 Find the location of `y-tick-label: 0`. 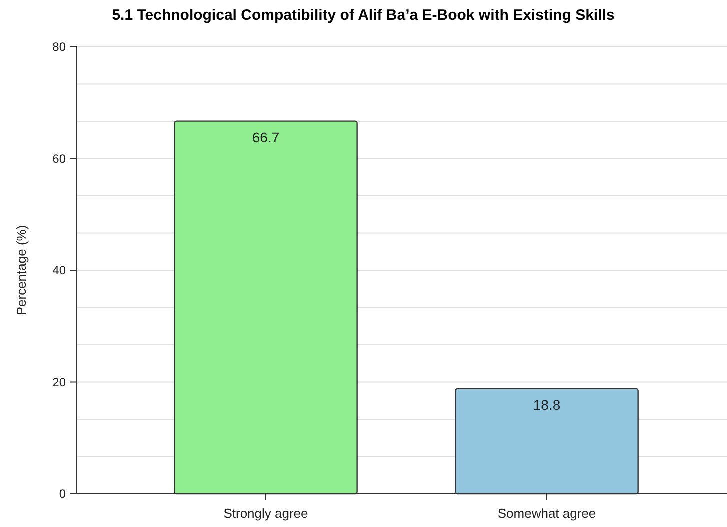

y-tick-label: 0 is located at coordinates (62, 494).